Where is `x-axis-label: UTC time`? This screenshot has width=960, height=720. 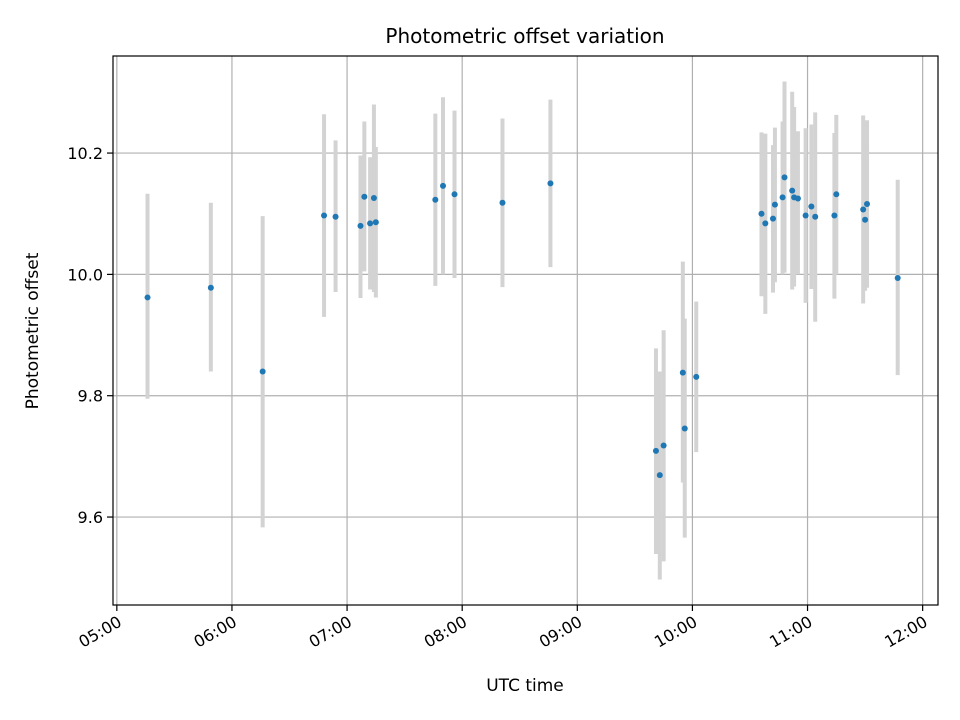 x-axis-label: UTC time is located at coordinates (525, 686).